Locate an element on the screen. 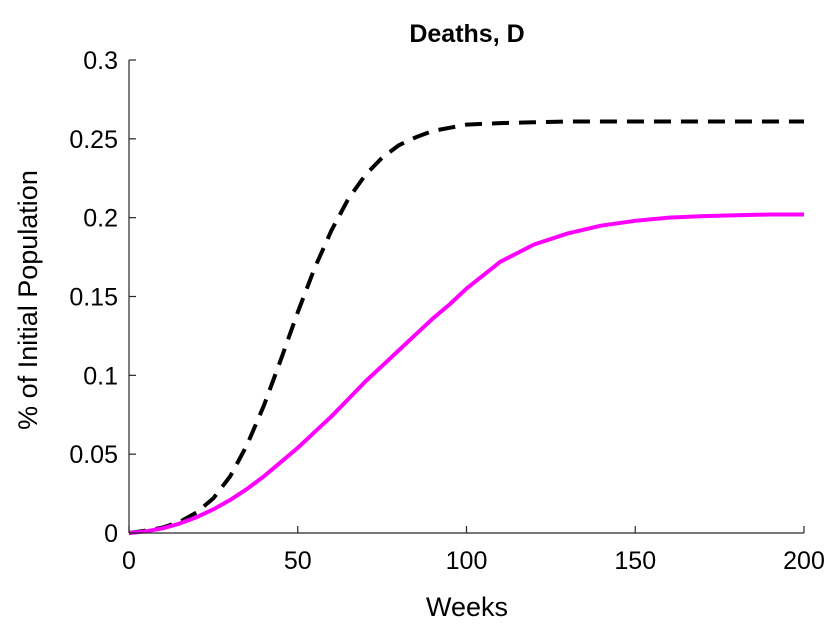  y-tick-label: 0 is located at coordinates (111, 534).